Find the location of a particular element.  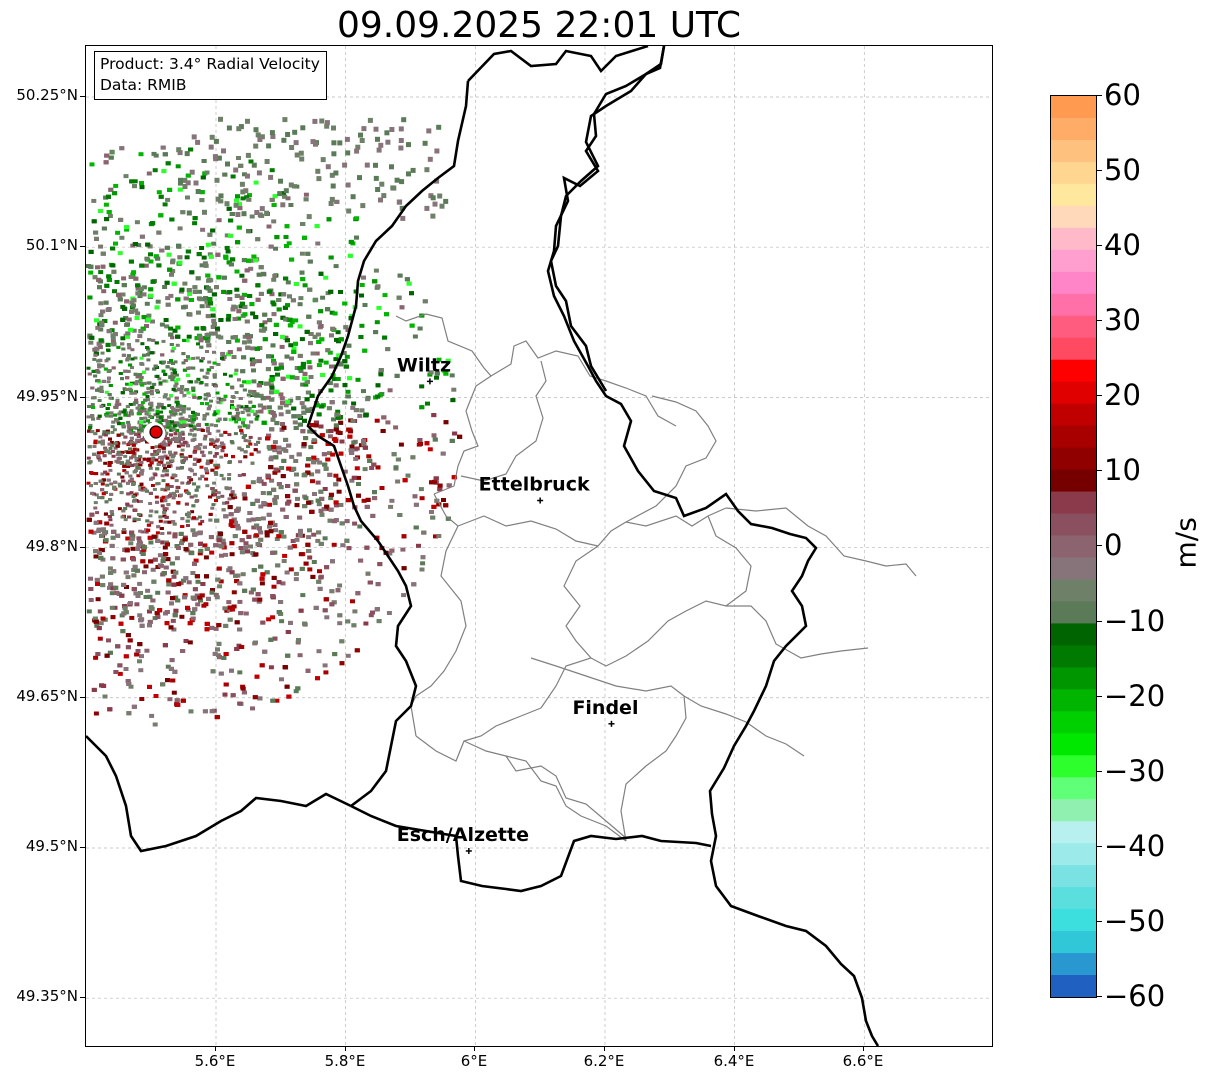

lat-label-50-1: 50.1°N is located at coordinates (51, 245).